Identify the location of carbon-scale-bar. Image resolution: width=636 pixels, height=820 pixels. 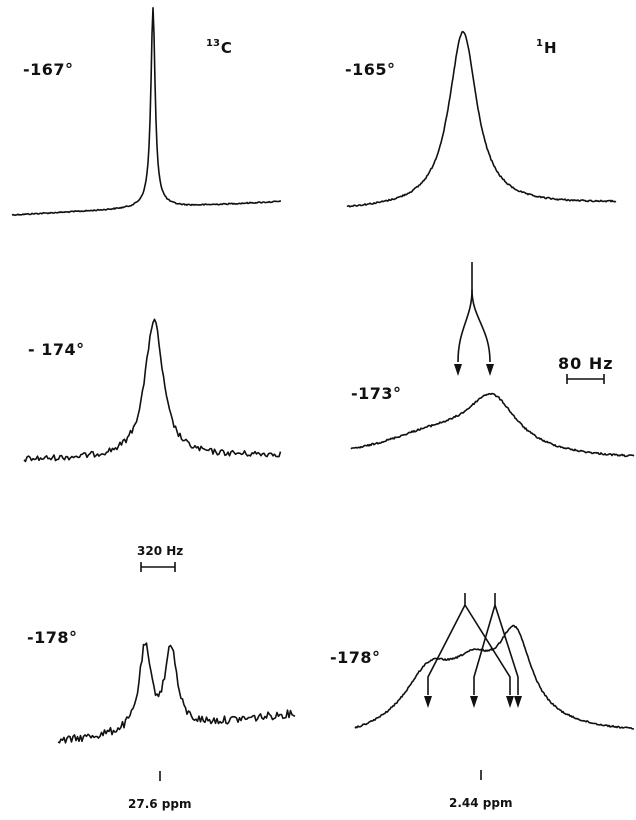
(158, 567).